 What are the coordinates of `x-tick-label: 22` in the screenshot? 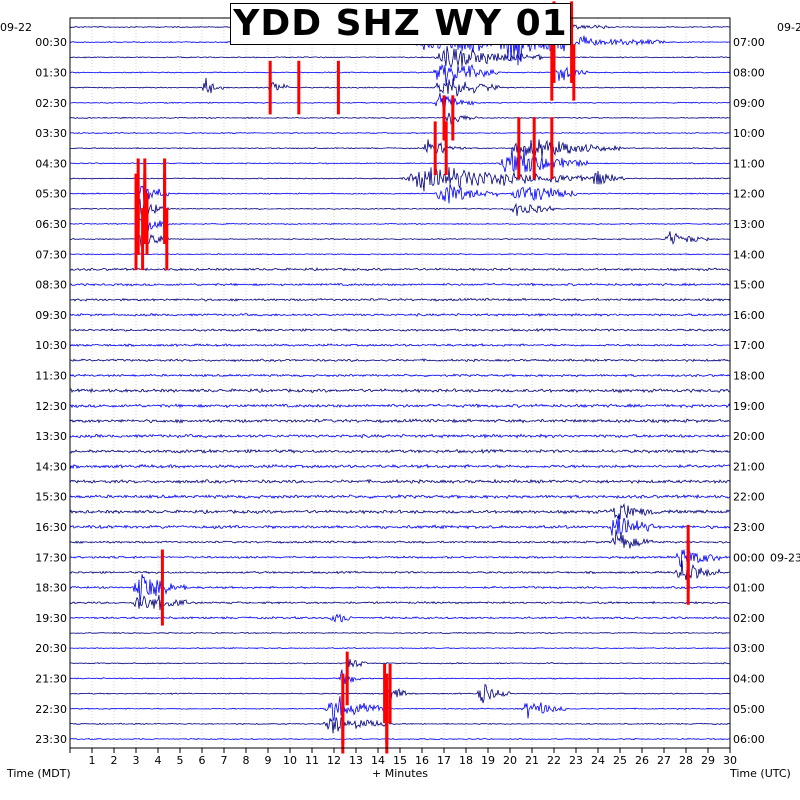 It's located at (554, 760).